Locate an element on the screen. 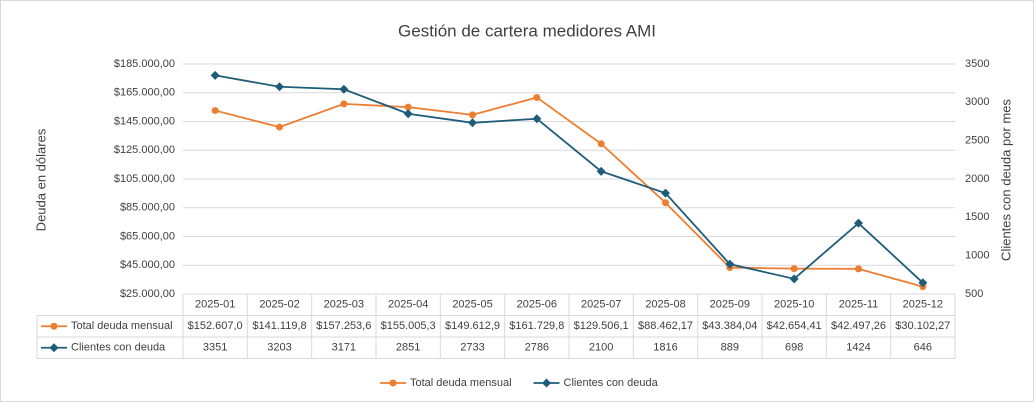  table-cell: 2100 is located at coordinates (601, 348).